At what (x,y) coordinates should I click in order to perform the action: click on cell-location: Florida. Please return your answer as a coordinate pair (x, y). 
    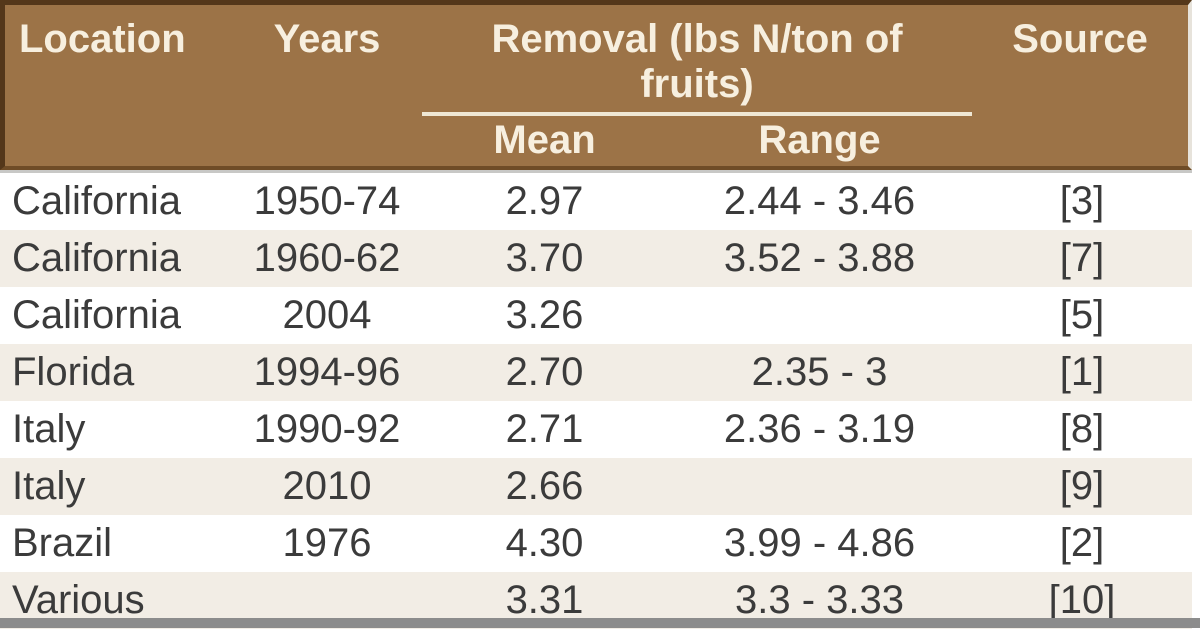
    Looking at the image, I should click on (116, 372).